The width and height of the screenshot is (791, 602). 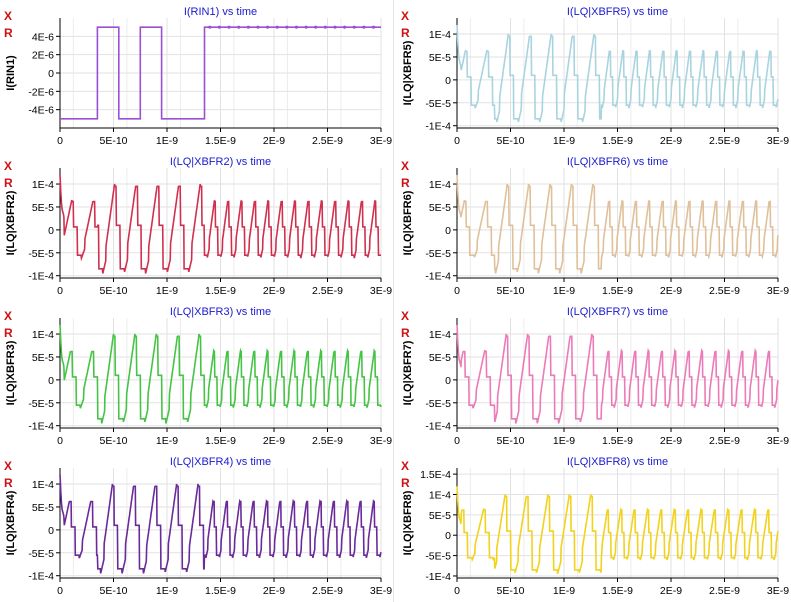 I want to click on y-axis-label: I(LQ|XBFR5), so click(x=408, y=72).